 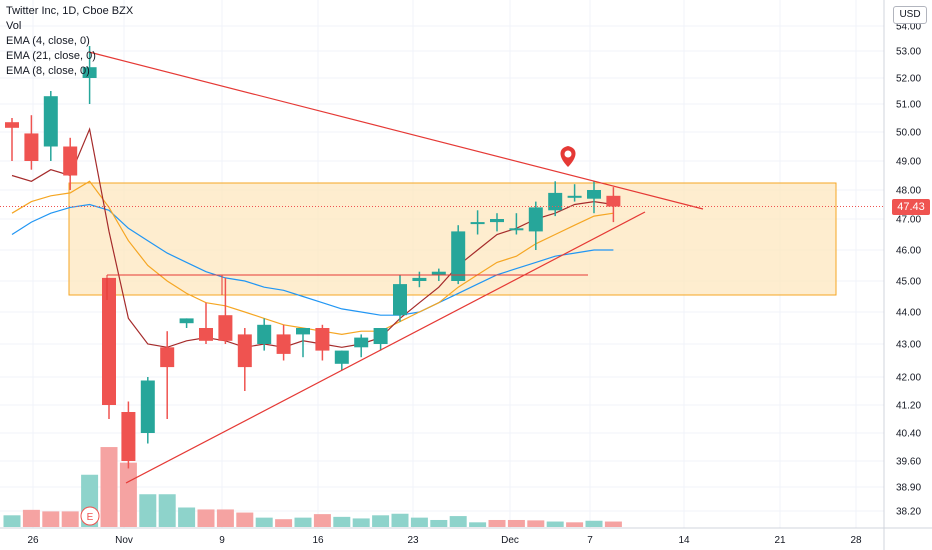 What do you see at coordinates (908, 378) in the screenshot?
I see `price-tick-label: 42.00` at bounding box center [908, 378].